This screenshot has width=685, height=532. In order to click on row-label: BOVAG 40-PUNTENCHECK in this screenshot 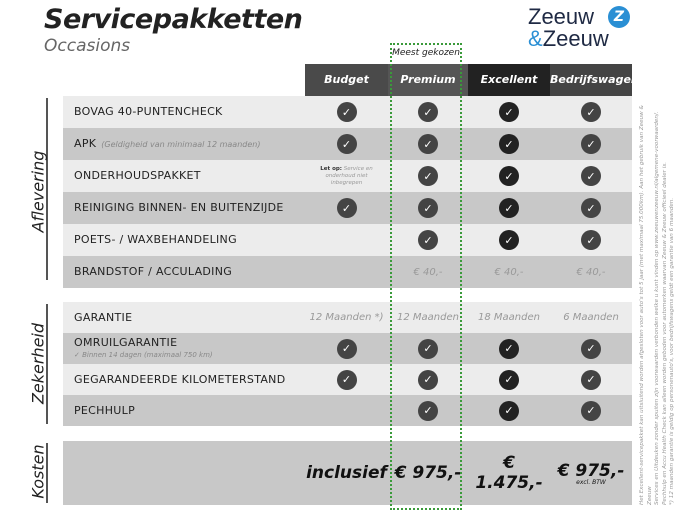, I will do `click(148, 111)`.